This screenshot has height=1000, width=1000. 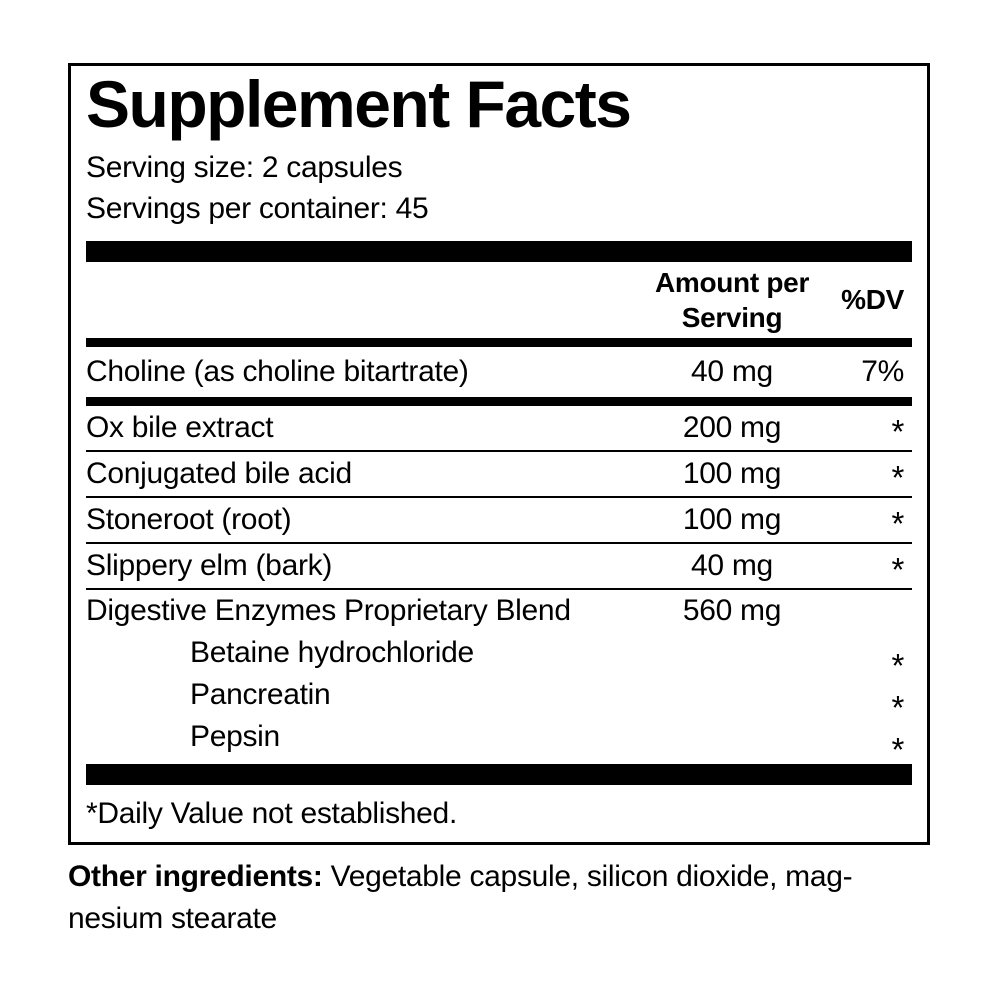 I want to click on ingredient-amount: 200 mg, so click(x=732, y=427).